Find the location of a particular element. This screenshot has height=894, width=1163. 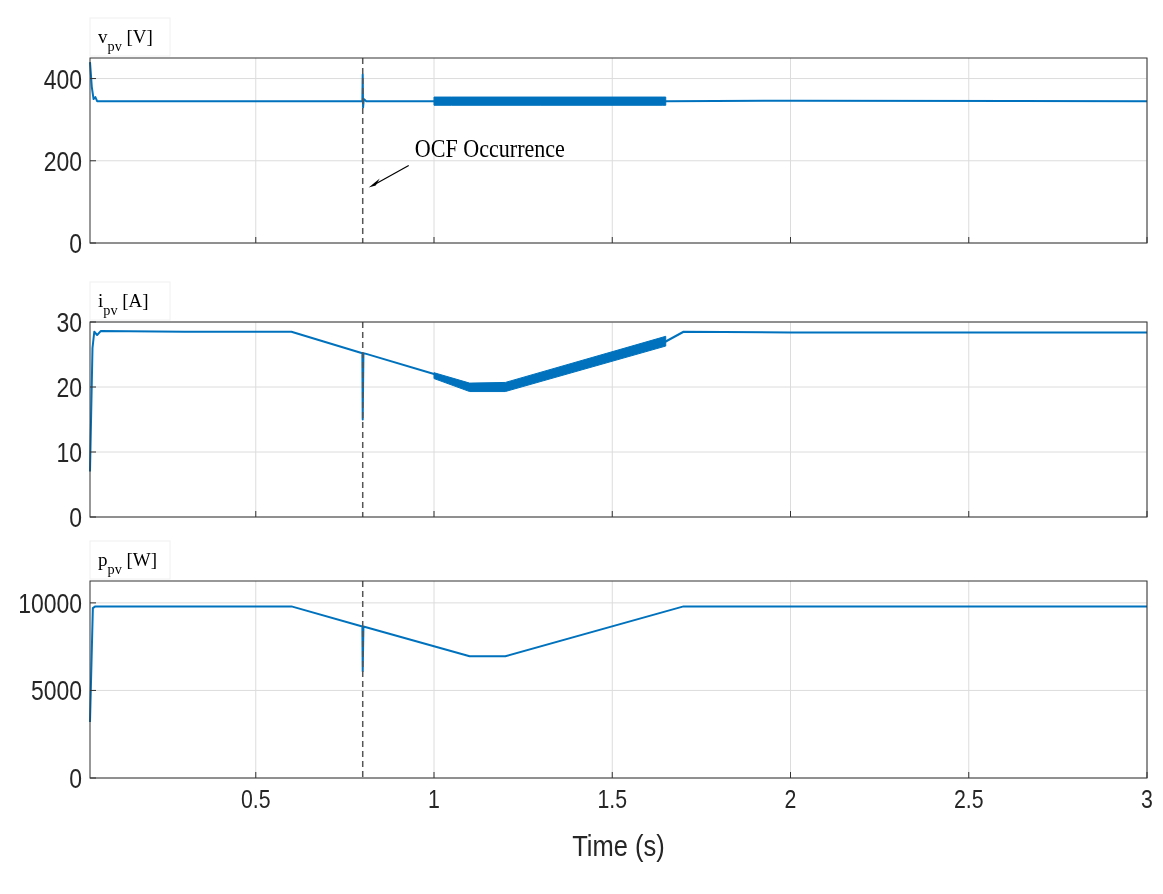

x-tick-label: 2 is located at coordinates (790, 798).